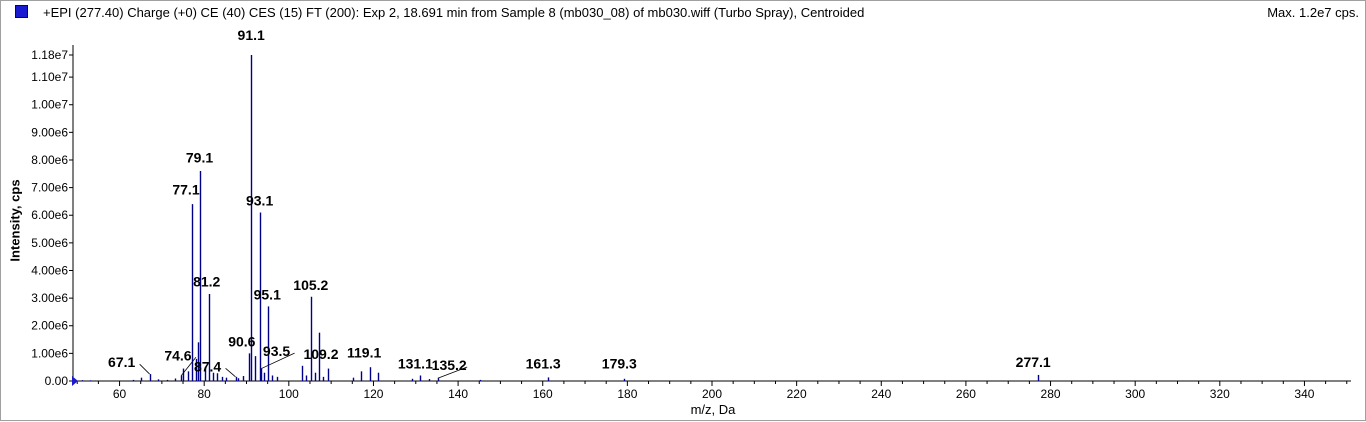 This screenshot has height=422, width=1366. What do you see at coordinates (251, 35) in the screenshot?
I see `peak-label: 91.1` at bounding box center [251, 35].